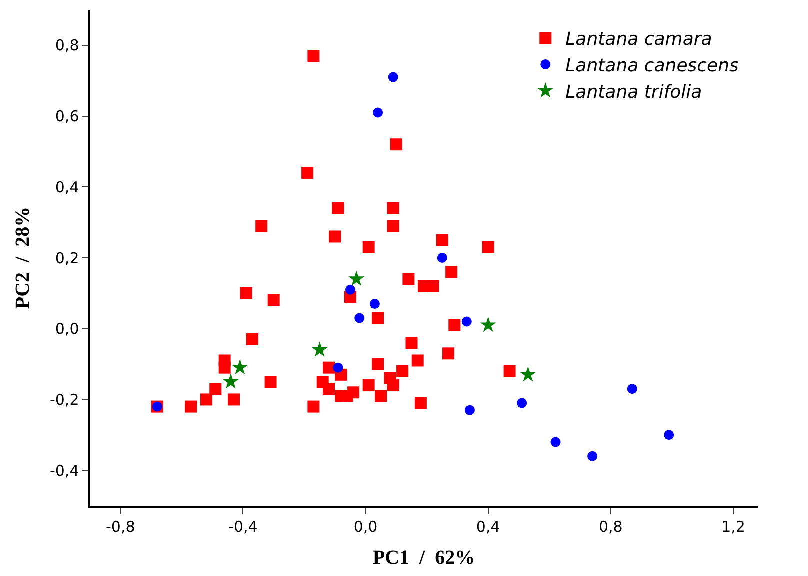  I want to click on x-tick-label: 0,4, so click(488, 527).